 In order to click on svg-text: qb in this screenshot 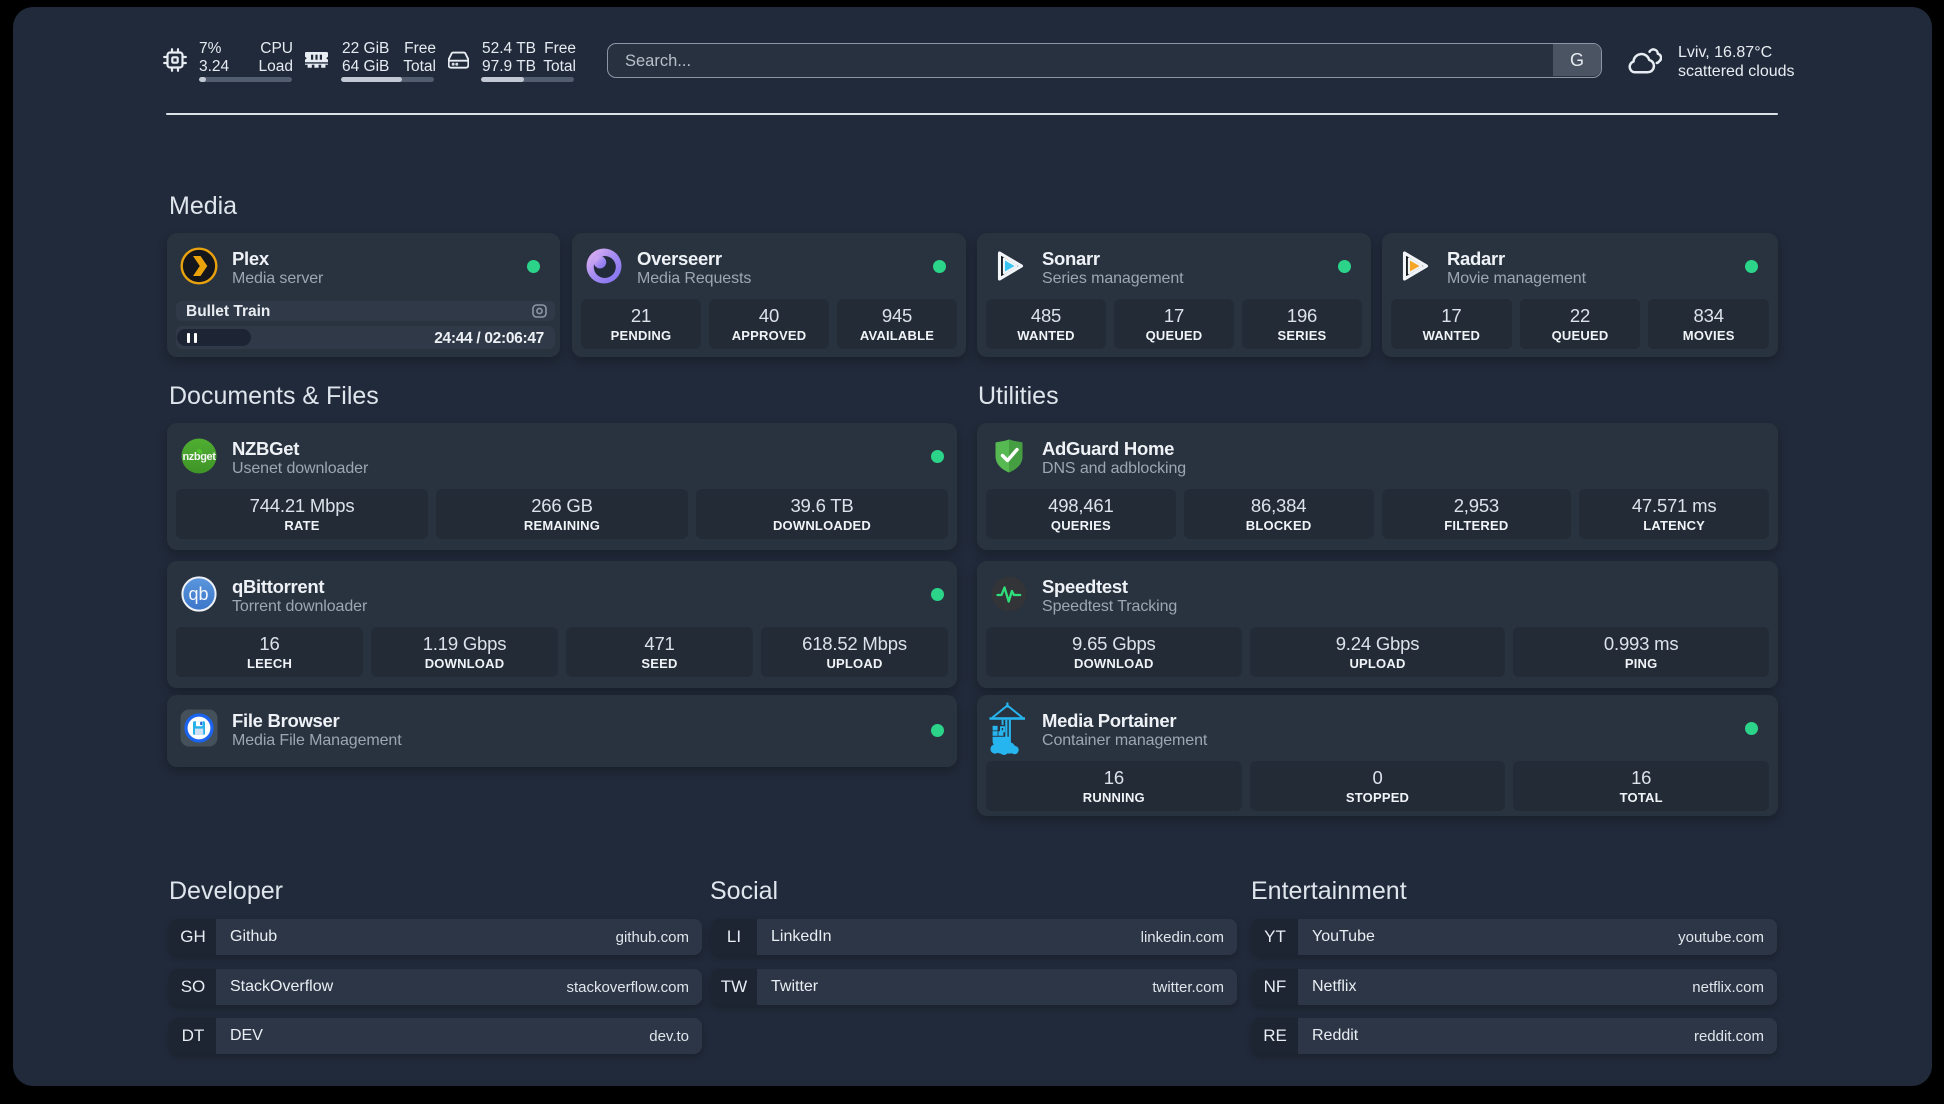, I will do `click(198, 594)`.